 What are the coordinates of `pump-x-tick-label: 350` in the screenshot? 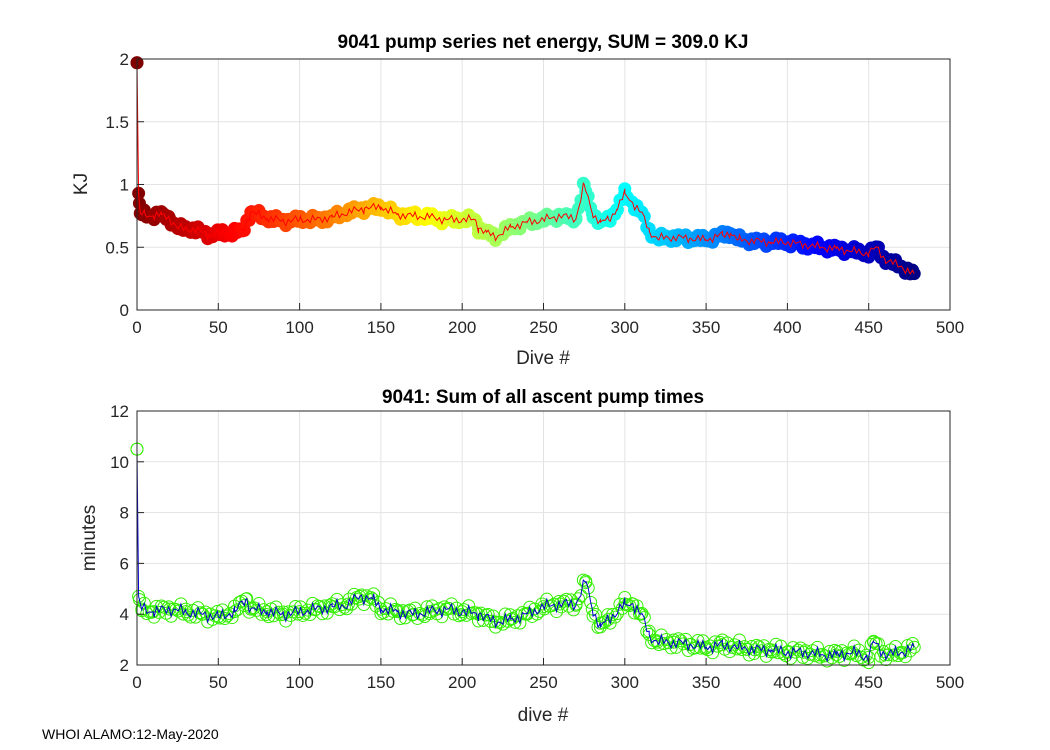 It's located at (706, 682).